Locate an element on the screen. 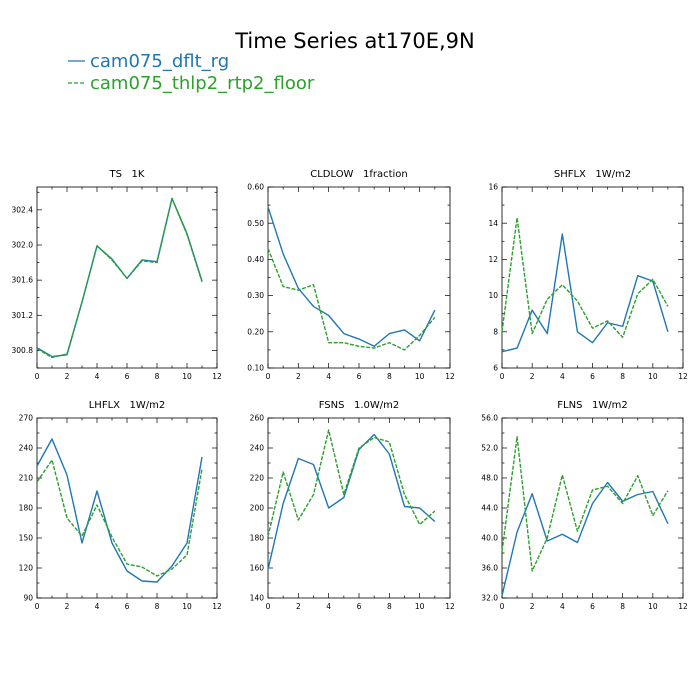  y-tick-label-3: 150 is located at coordinates (26, 538).